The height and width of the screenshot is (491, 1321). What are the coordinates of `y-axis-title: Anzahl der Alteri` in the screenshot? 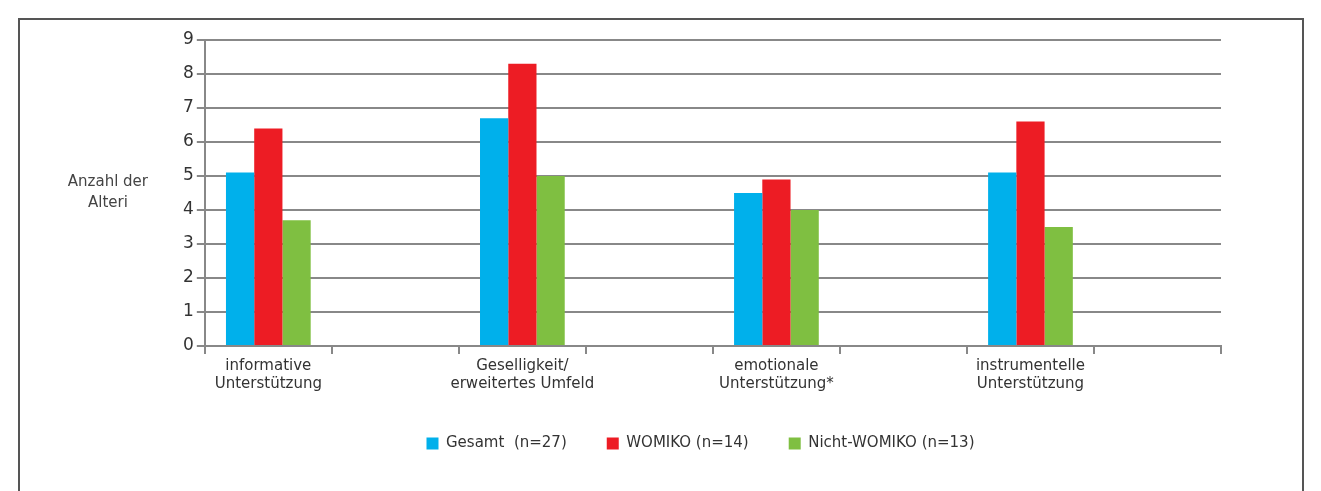 It's located at (108, 191).